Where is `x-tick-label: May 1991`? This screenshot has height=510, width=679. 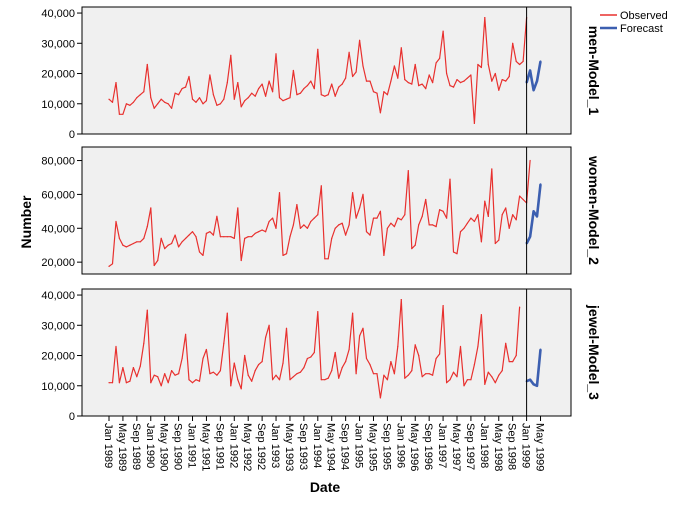
x-tick-label: May 1991 is located at coordinates (205, 447).